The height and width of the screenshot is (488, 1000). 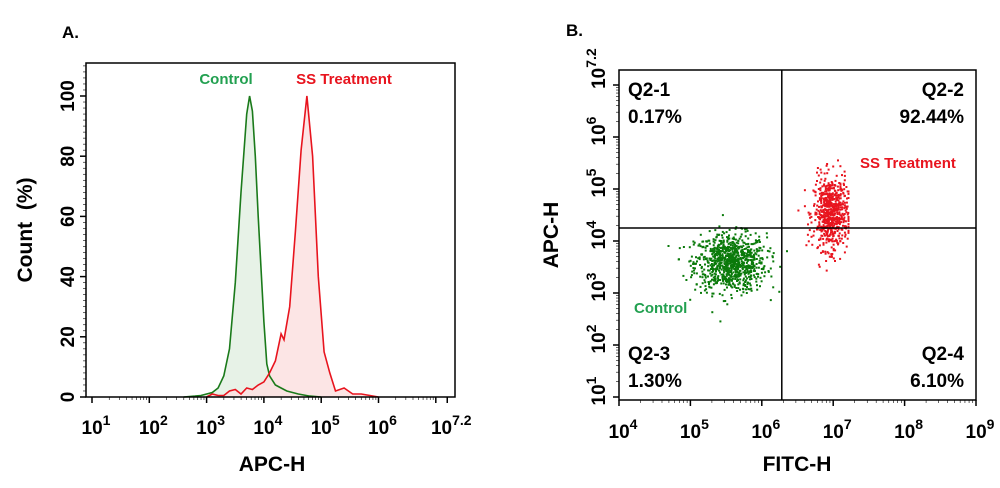 I want to click on x-tick-label: 10¹, so click(x=96, y=425).